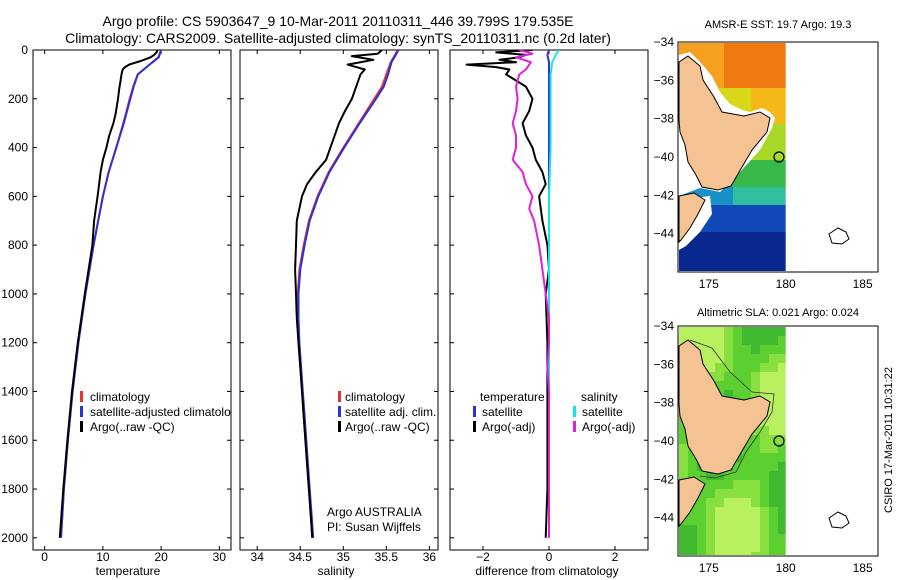 This screenshot has width=900, height=580. Describe the element at coordinates (336, 571) in the screenshot. I see `salinity-axis-label: salinity` at that location.